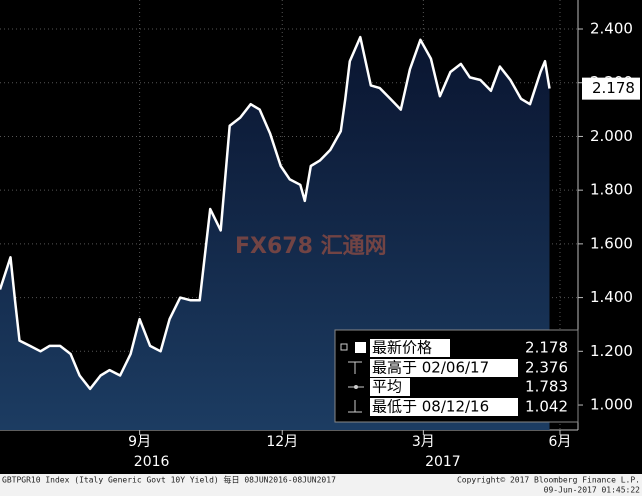  What do you see at coordinates (402, 348) in the screenshot?
I see `legend-label: 最新价格` at bounding box center [402, 348].